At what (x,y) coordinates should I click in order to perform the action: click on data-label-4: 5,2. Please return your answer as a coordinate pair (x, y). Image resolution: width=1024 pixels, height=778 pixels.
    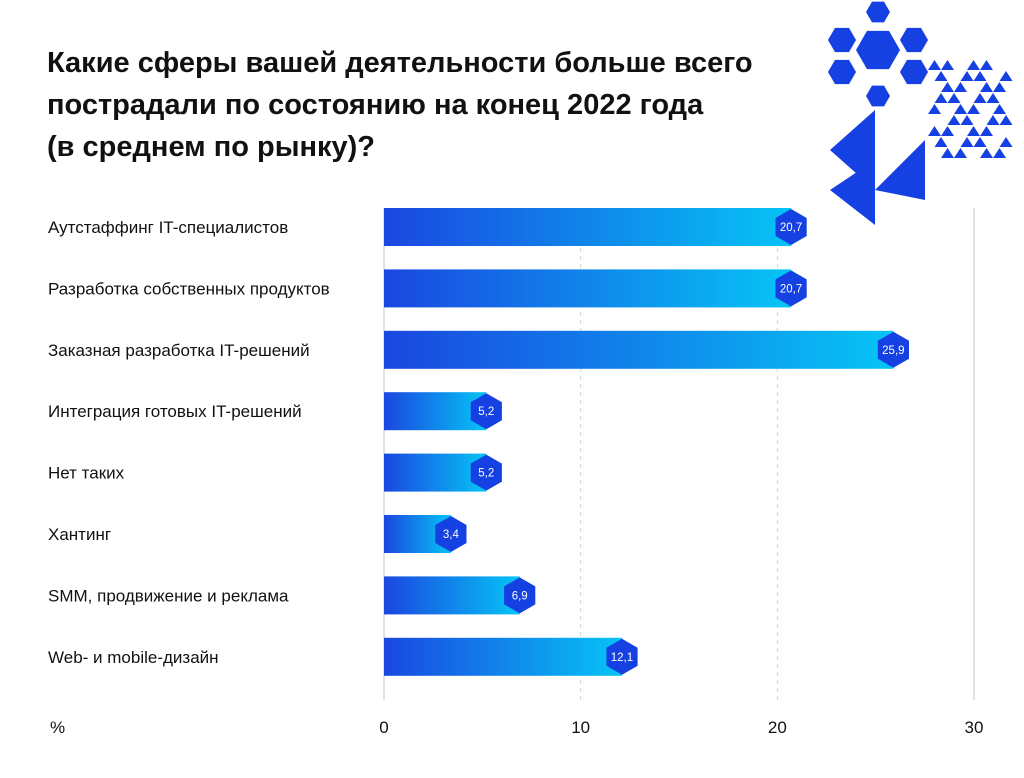
    Looking at the image, I should click on (486, 412).